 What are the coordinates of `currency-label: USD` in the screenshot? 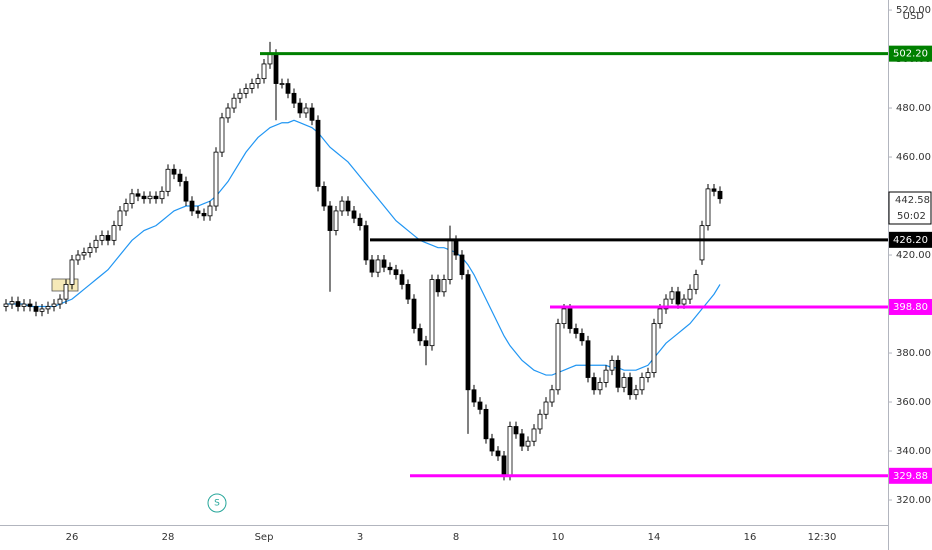 It's located at (914, 16).